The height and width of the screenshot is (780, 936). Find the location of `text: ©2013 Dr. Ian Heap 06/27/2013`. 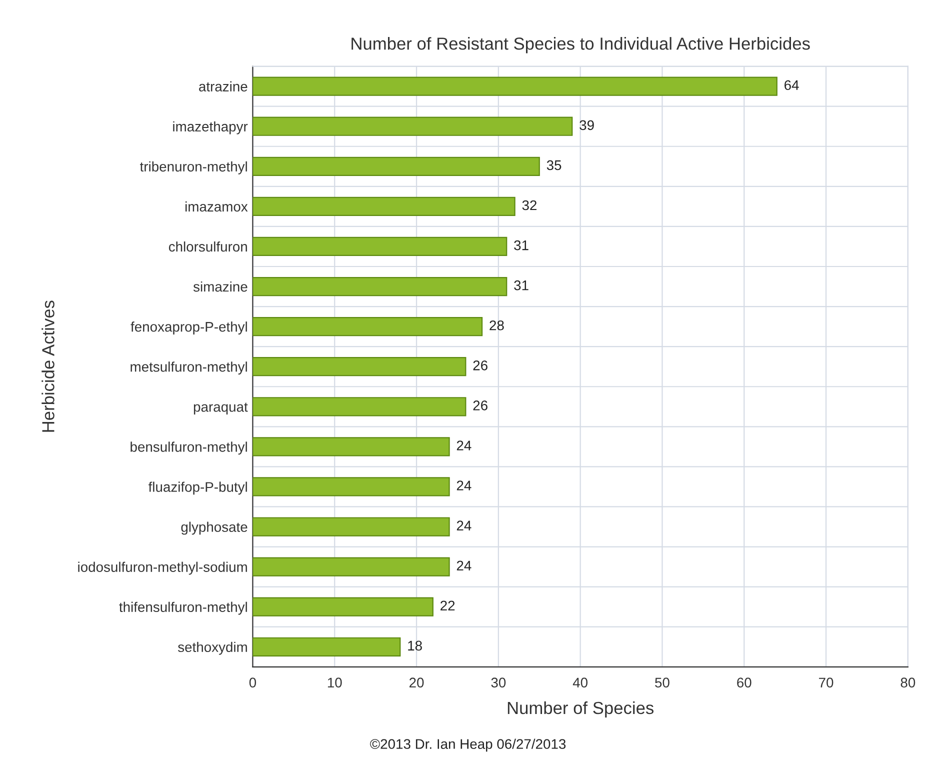

text: ©2013 Dr. Ian Heap 06/27/2013 is located at coordinates (468, 745).